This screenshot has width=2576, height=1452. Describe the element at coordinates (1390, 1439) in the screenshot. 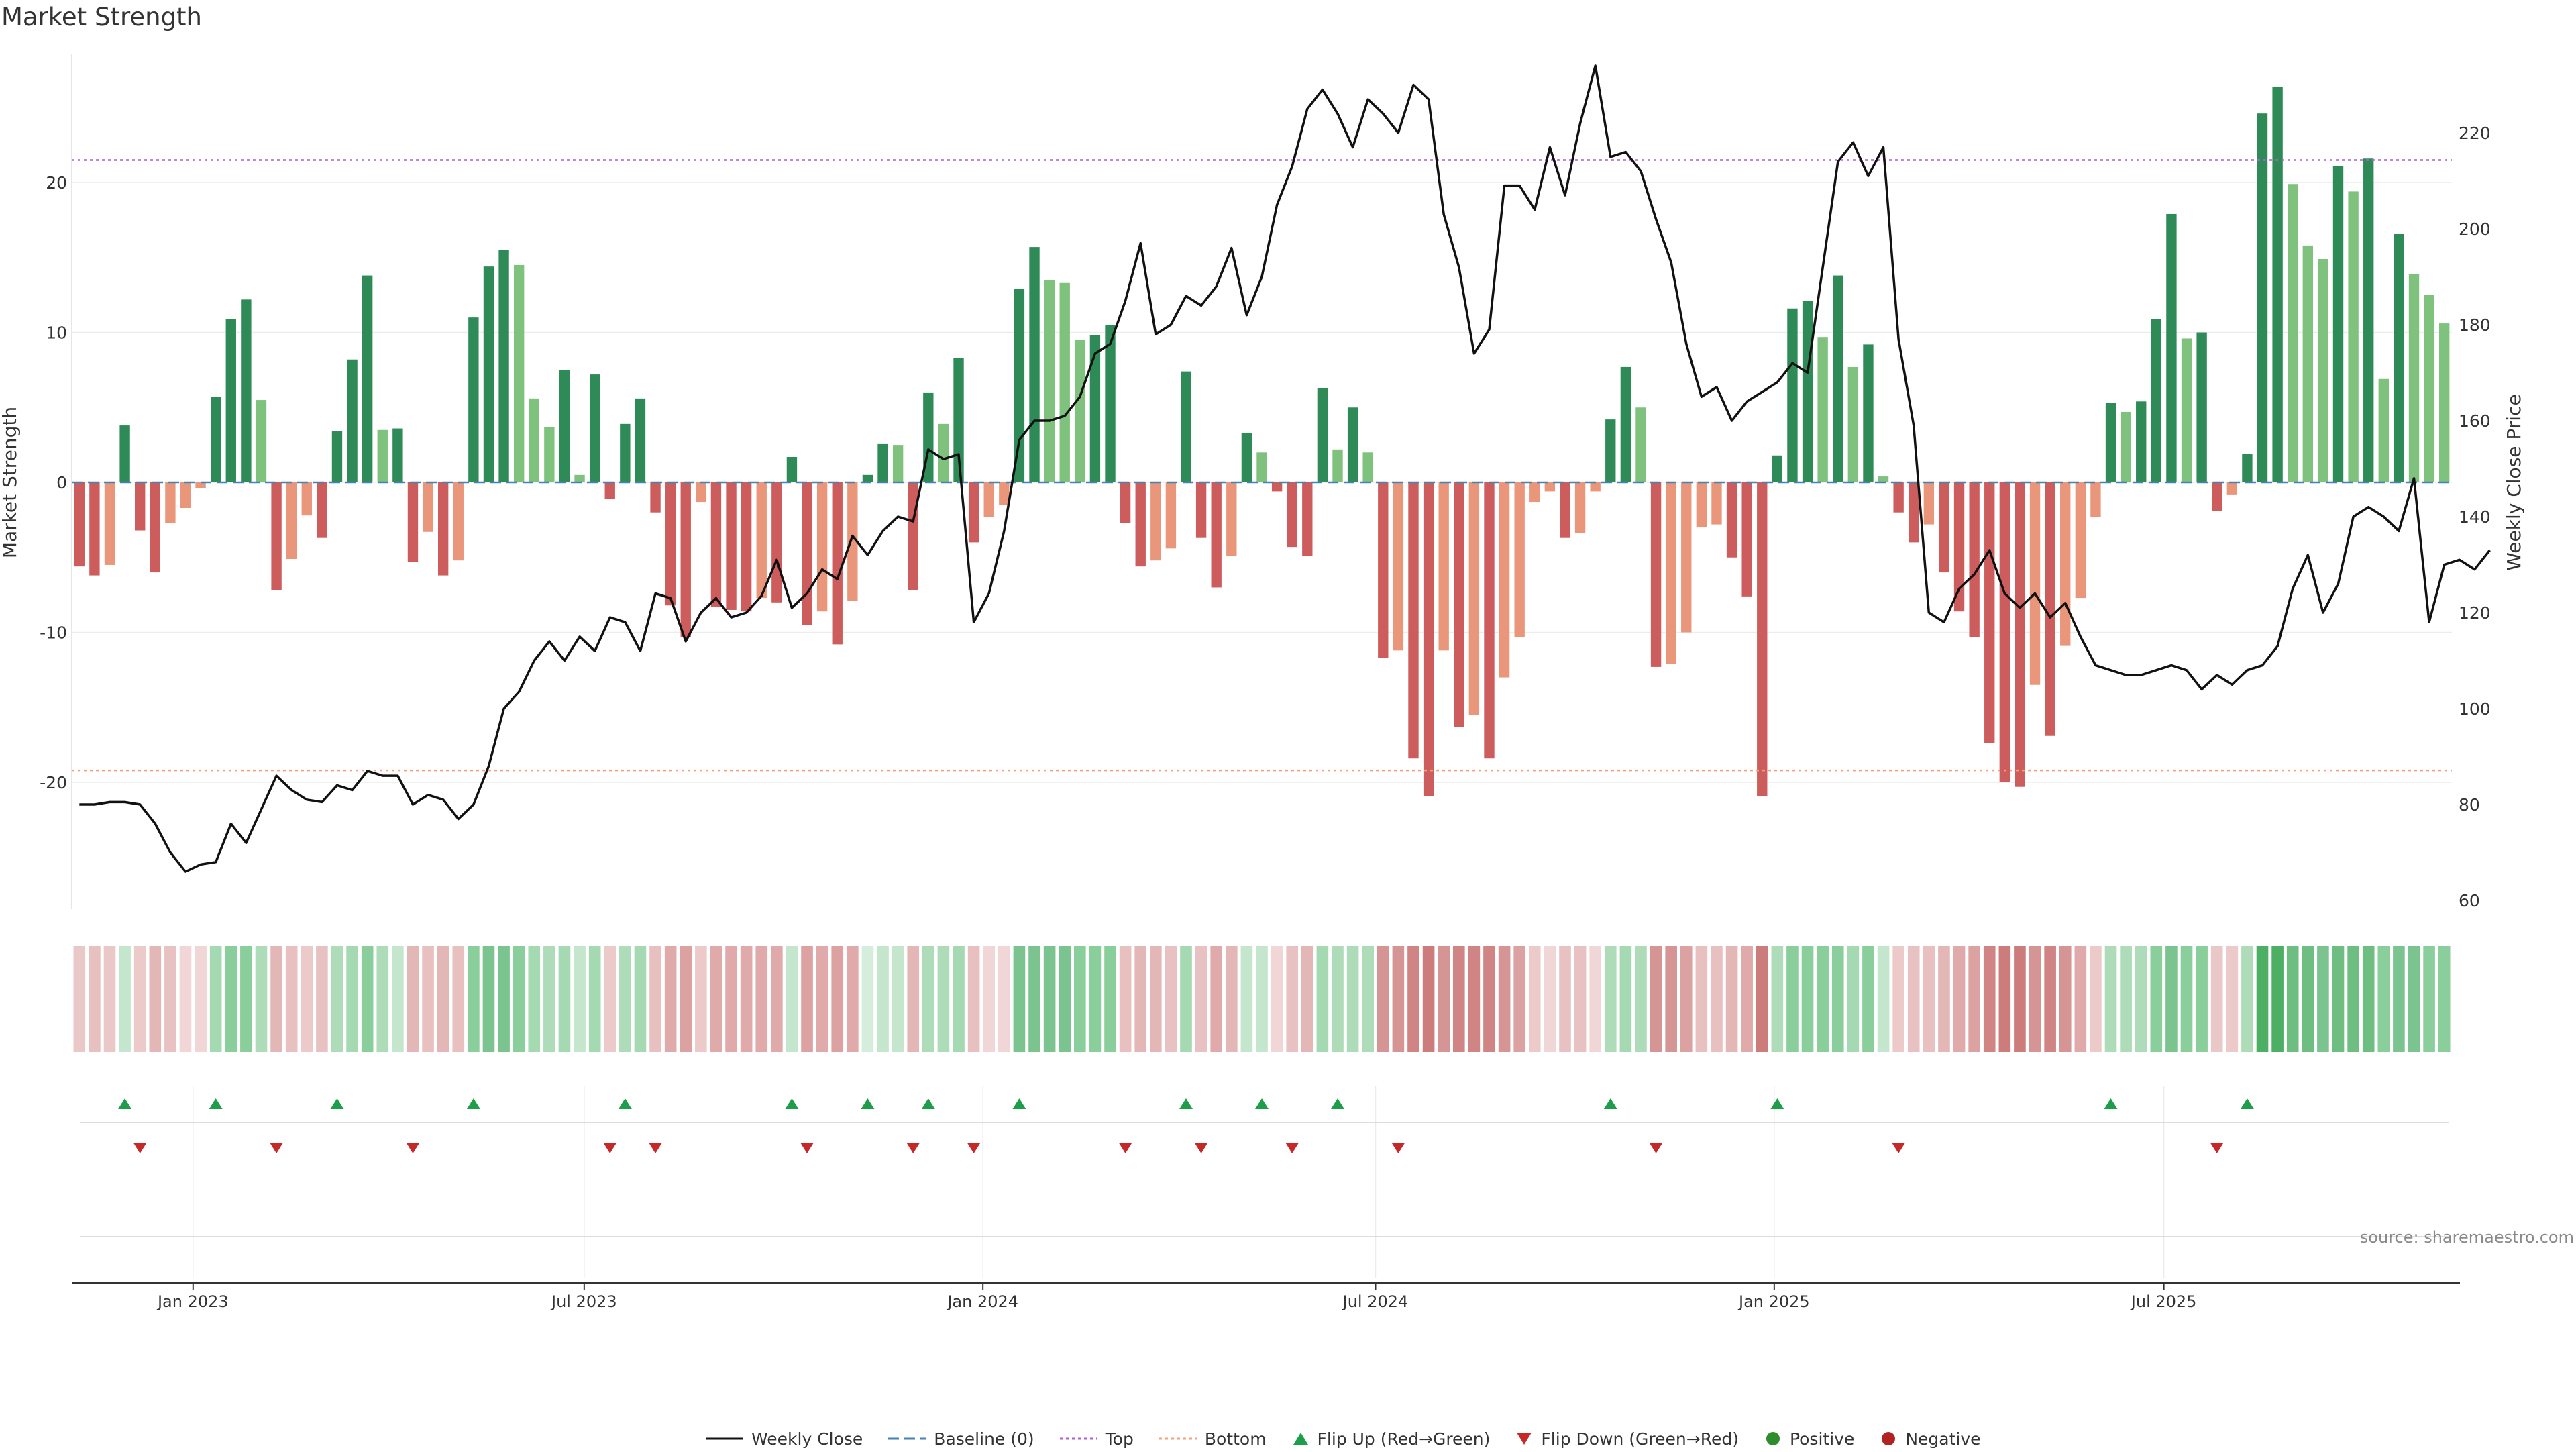

I see `legend-item-flip-up: Flip Up (Red→Green)` at that location.